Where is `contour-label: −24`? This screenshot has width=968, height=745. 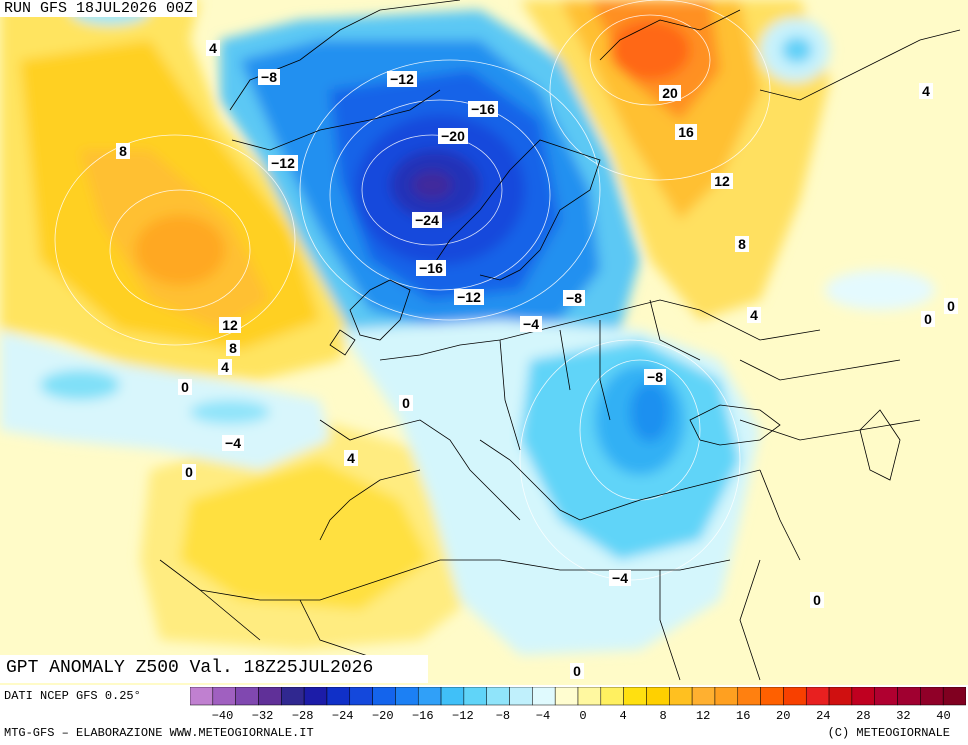
contour-label: −24 is located at coordinates (427, 220).